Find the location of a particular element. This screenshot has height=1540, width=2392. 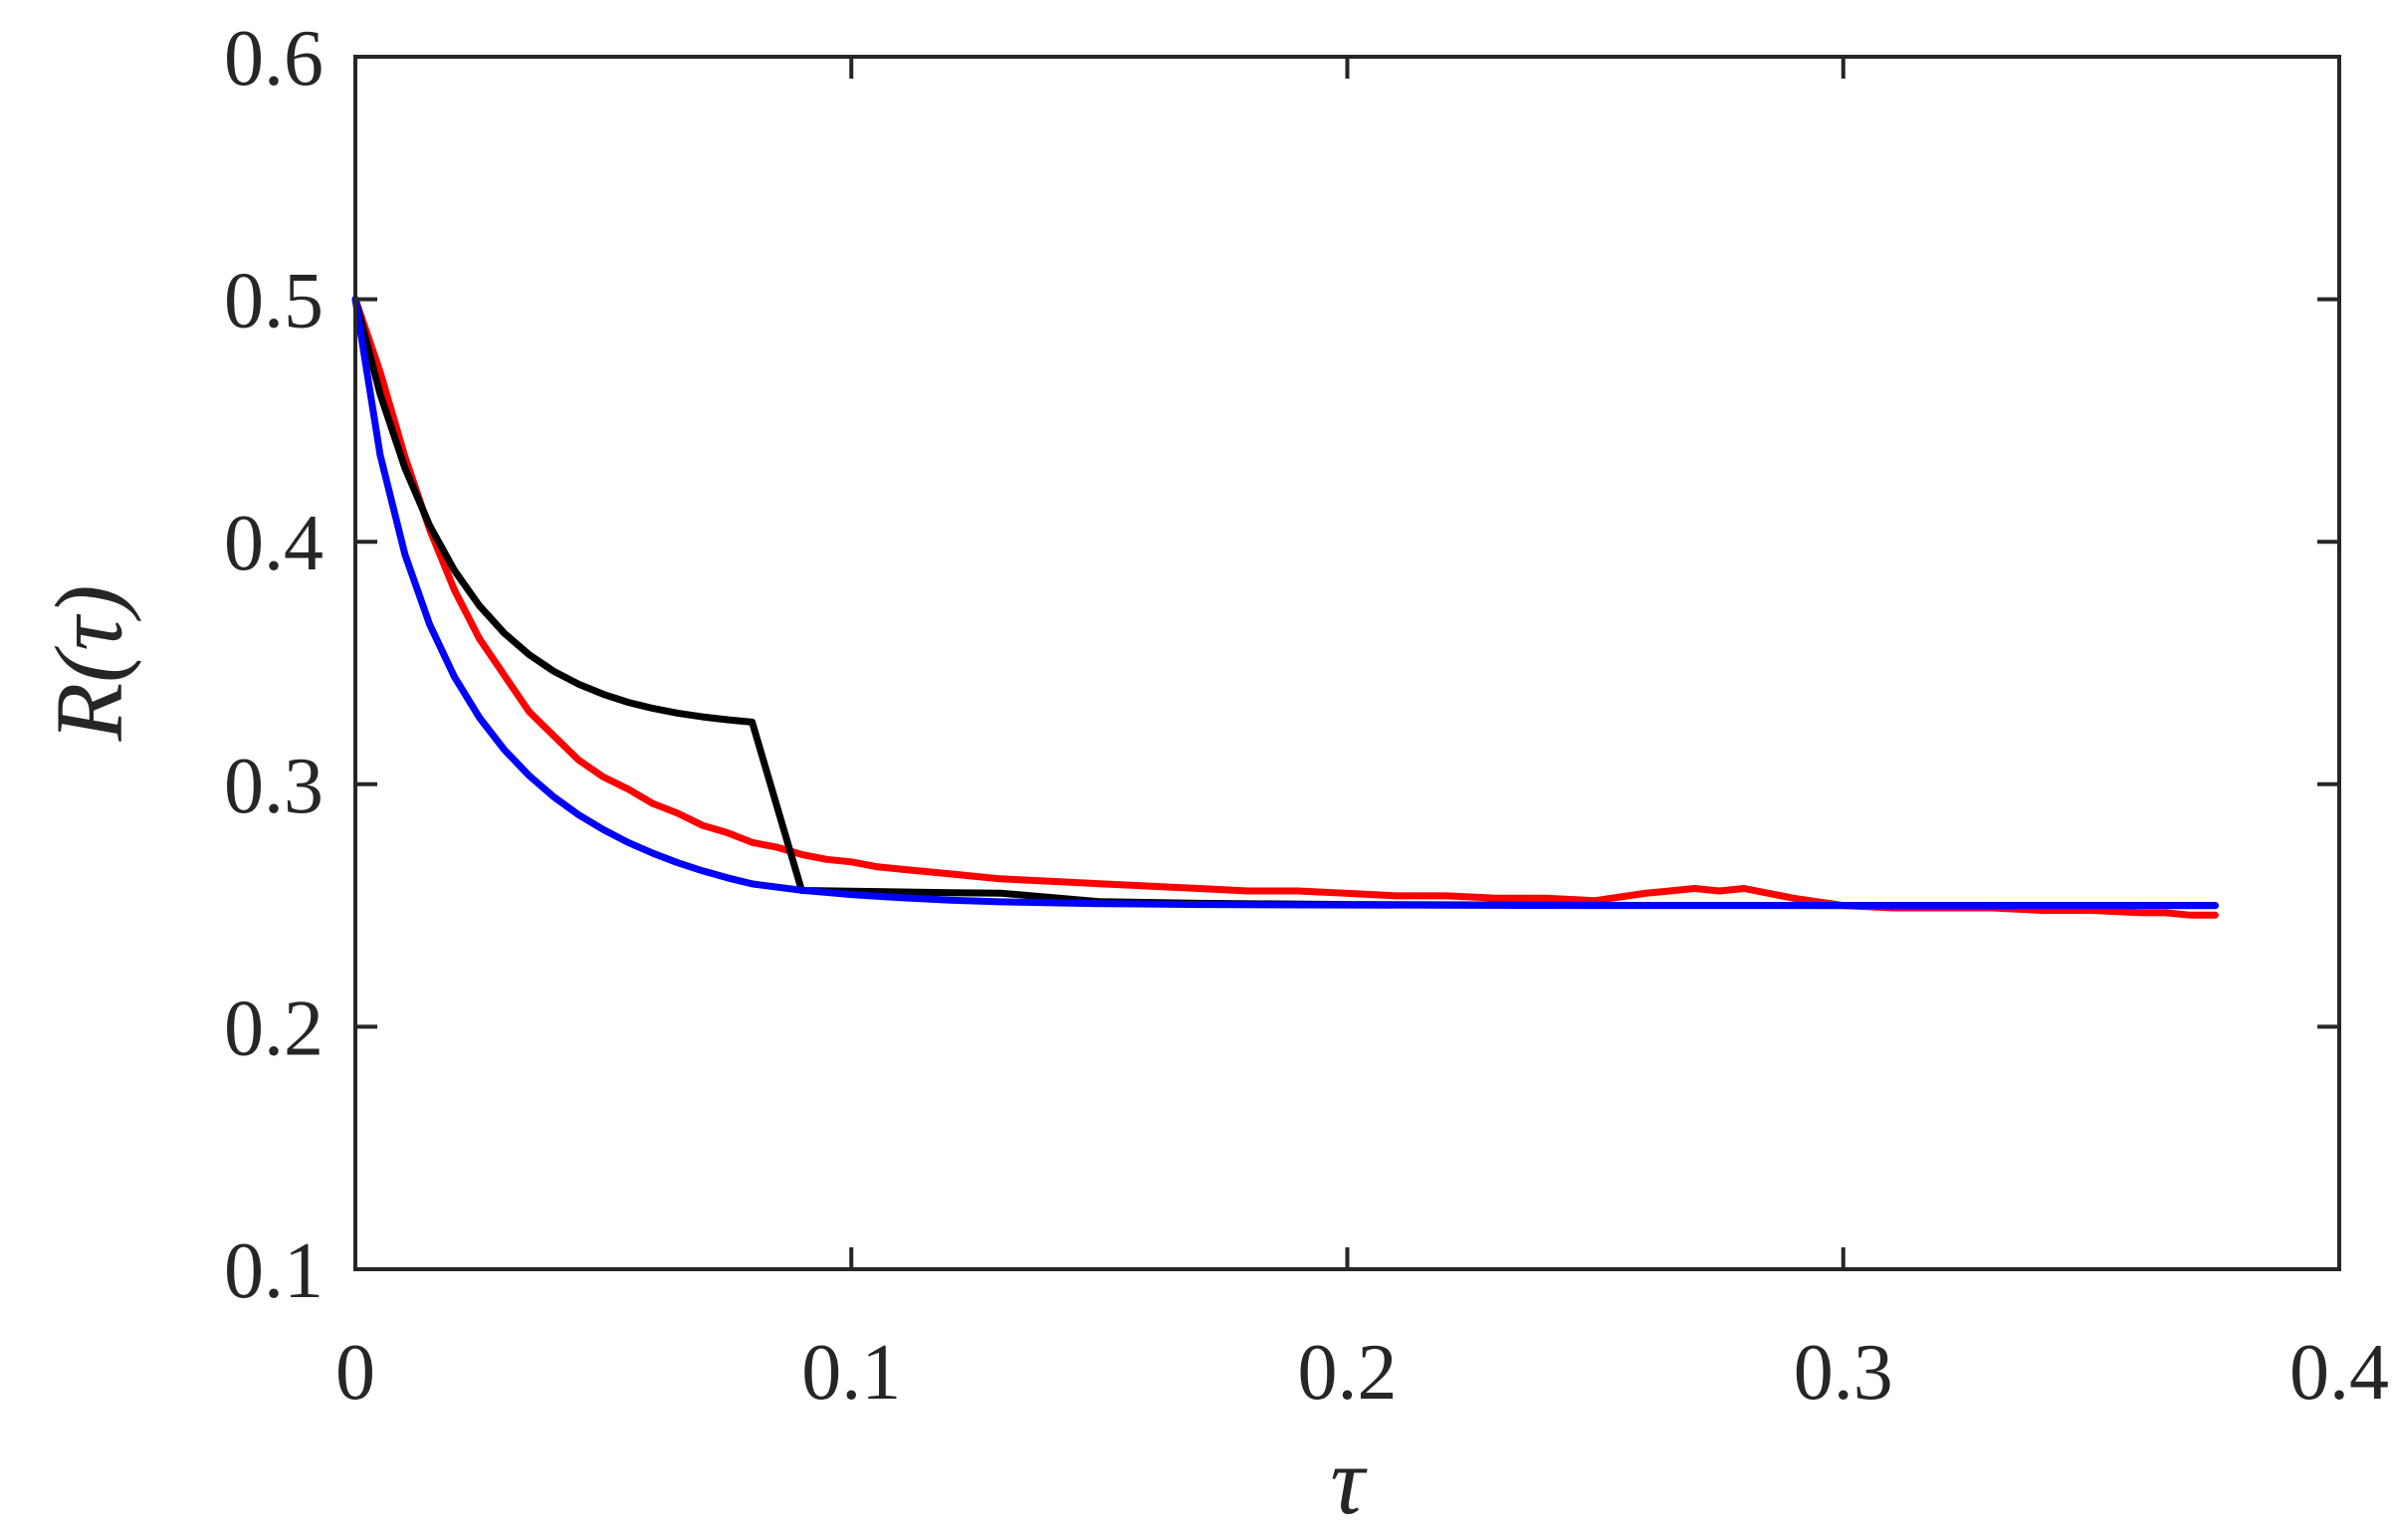

y-tick-label: 0.1 is located at coordinates (274, 1271).